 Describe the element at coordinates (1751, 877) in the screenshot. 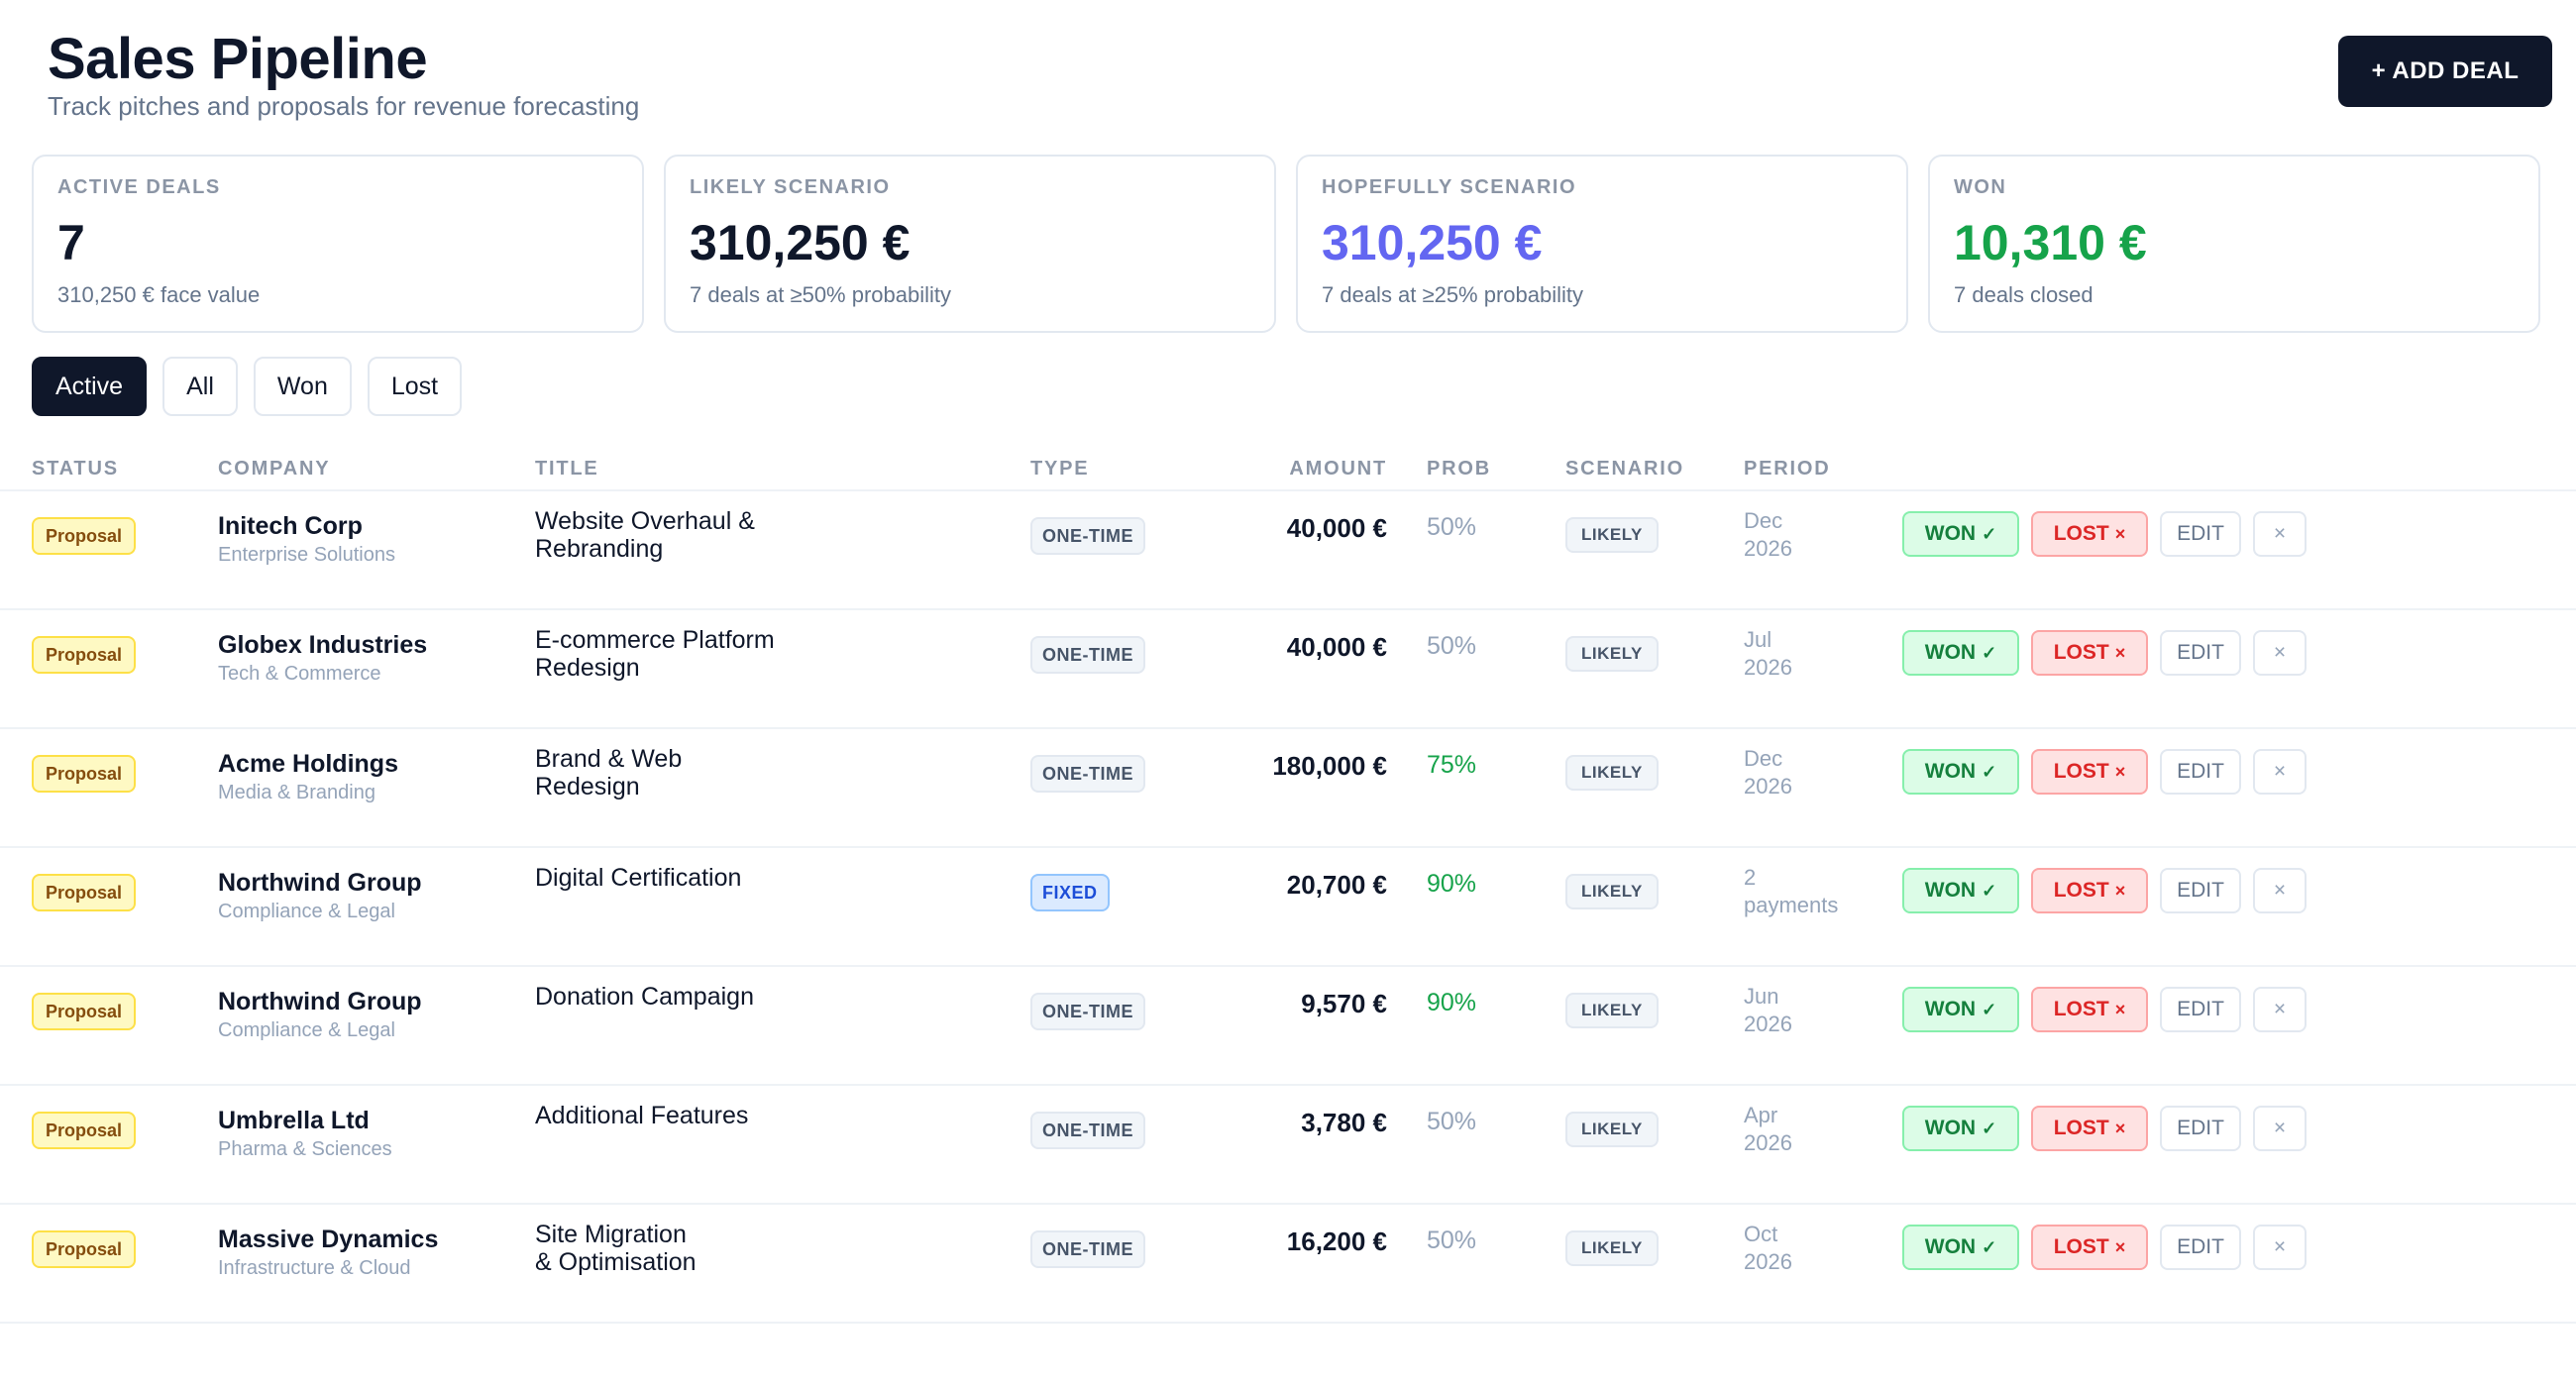

I see `period-line: 2` at that location.